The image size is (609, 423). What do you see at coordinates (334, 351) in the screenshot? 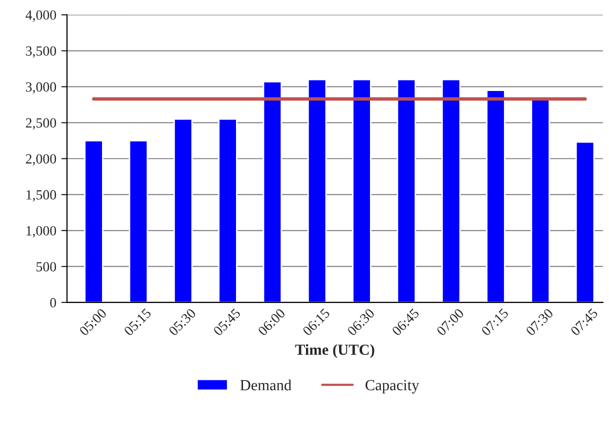
I see `x-axis-title: Time (UTC)` at bounding box center [334, 351].